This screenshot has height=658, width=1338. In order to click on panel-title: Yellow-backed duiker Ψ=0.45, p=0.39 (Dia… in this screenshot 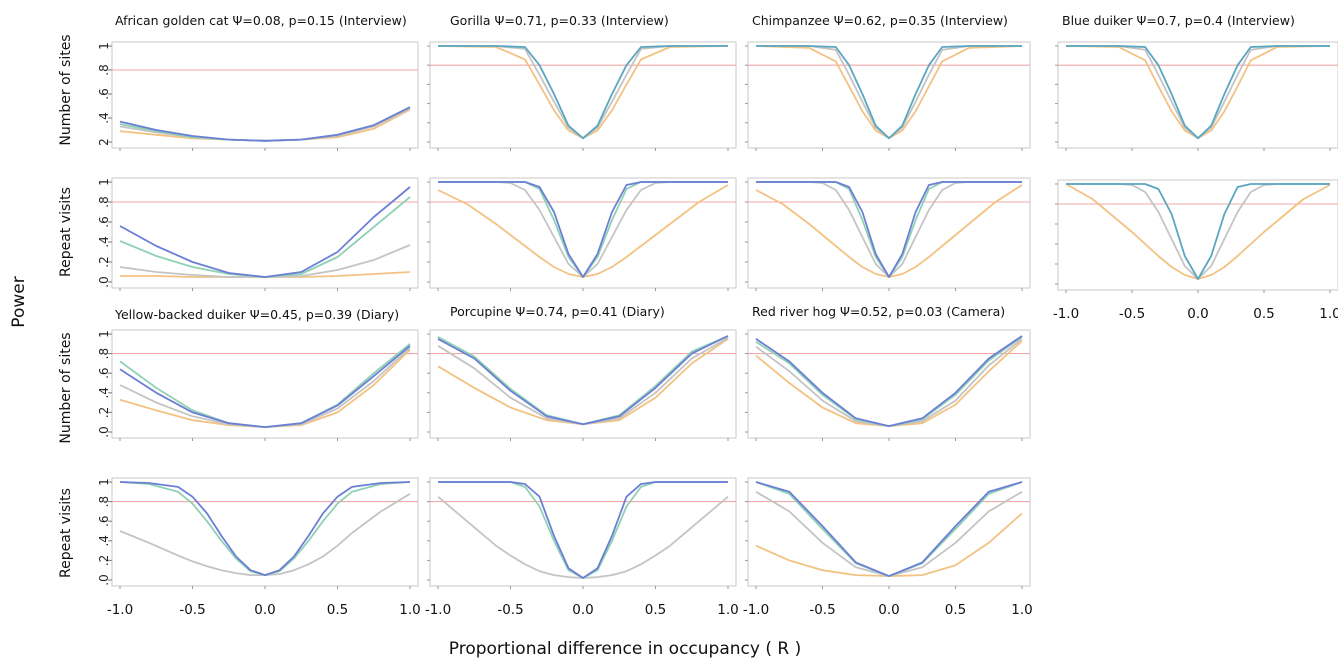, I will do `click(256, 314)`.